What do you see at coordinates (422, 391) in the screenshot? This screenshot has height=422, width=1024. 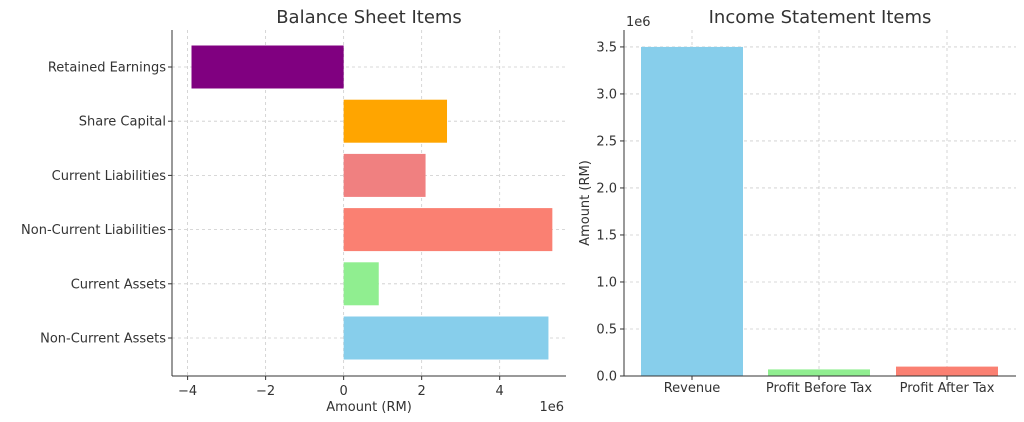 I see `balance-sheet-x-tick-label: 2` at bounding box center [422, 391].